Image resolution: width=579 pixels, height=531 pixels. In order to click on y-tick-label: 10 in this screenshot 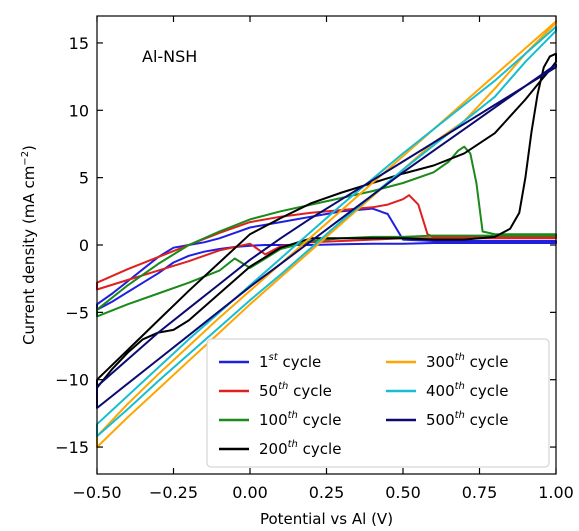, I will do `click(79, 110)`.